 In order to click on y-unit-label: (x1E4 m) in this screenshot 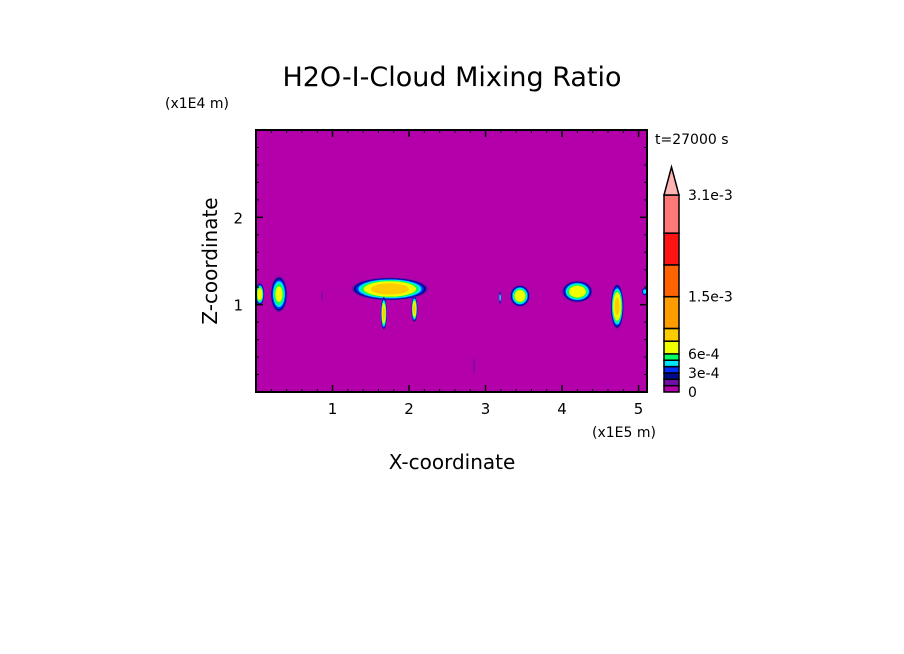, I will do `click(197, 104)`.